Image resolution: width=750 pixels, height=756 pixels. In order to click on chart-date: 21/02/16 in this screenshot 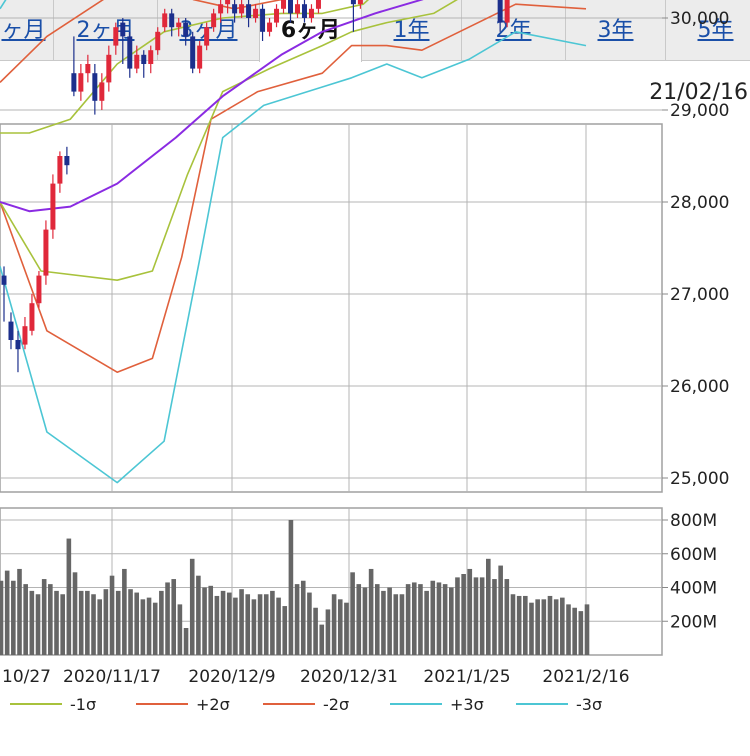, I will do `click(698, 92)`.